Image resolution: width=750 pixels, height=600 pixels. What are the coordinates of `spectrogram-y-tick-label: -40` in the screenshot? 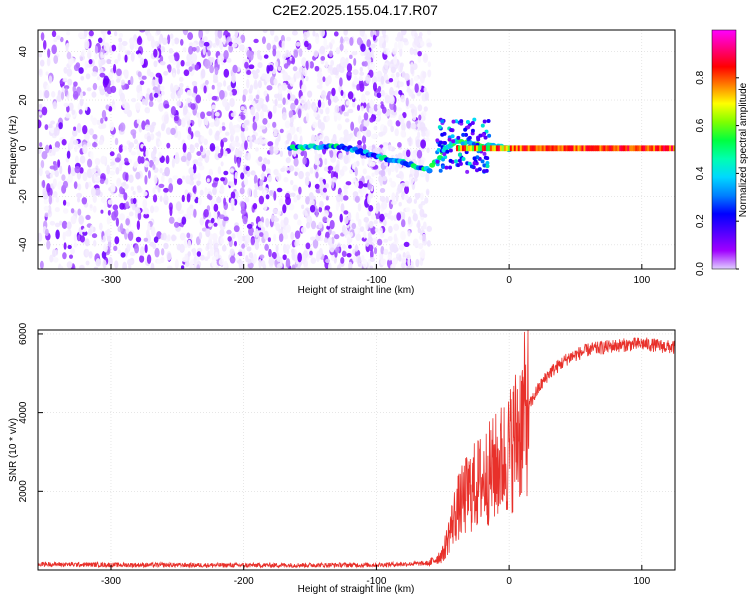 It's located at (23, 244).